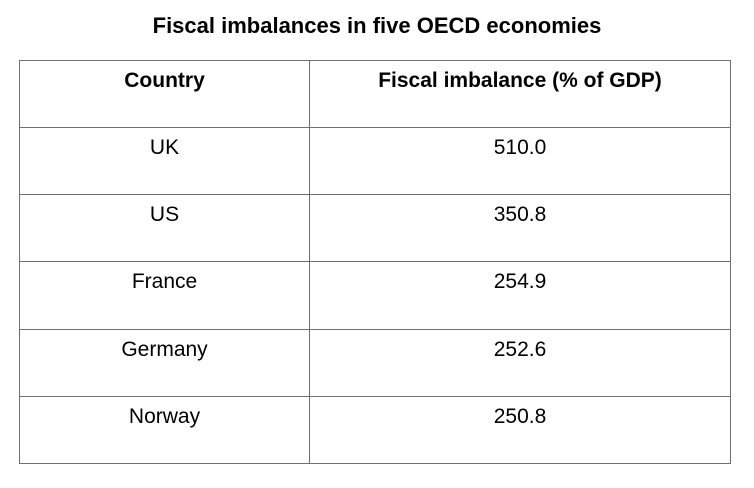 The image size is (754, 488). I want to click on column-header-fiscal-imbalance: Fiscal imbalance (% of GDP), so click(520, 94).